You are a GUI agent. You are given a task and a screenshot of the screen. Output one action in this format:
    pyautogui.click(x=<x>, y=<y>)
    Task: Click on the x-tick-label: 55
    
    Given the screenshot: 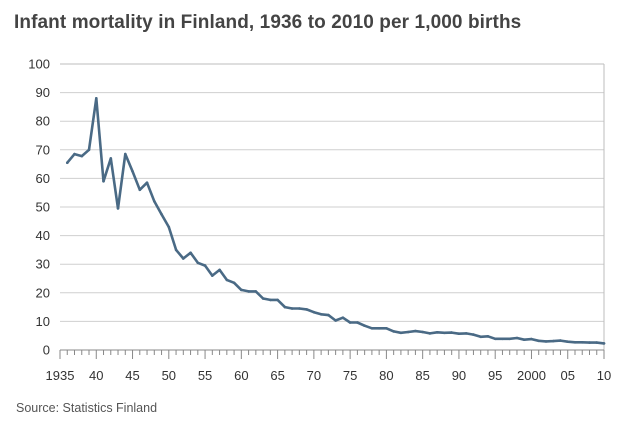 What is the action you would take?
    pyautogui.click(x=205, y=375)
    